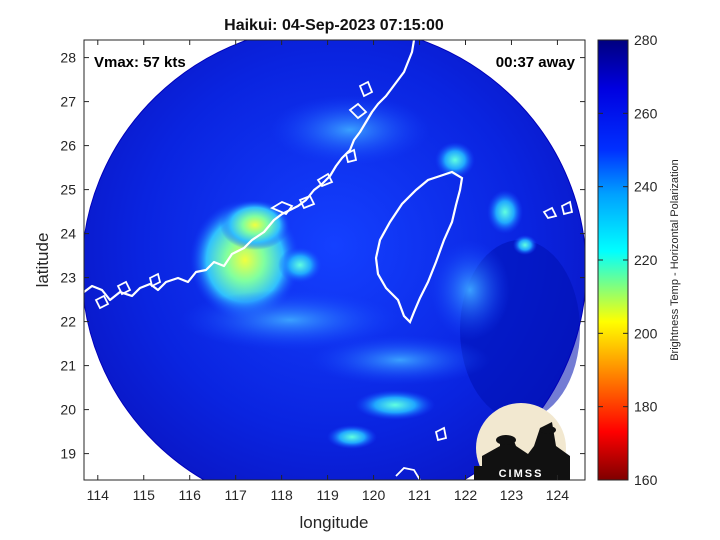  What do you see at coordinates (68, 454) in the screenshot?
I see `y-tick-label: 19` at bounding box center [68, 454].